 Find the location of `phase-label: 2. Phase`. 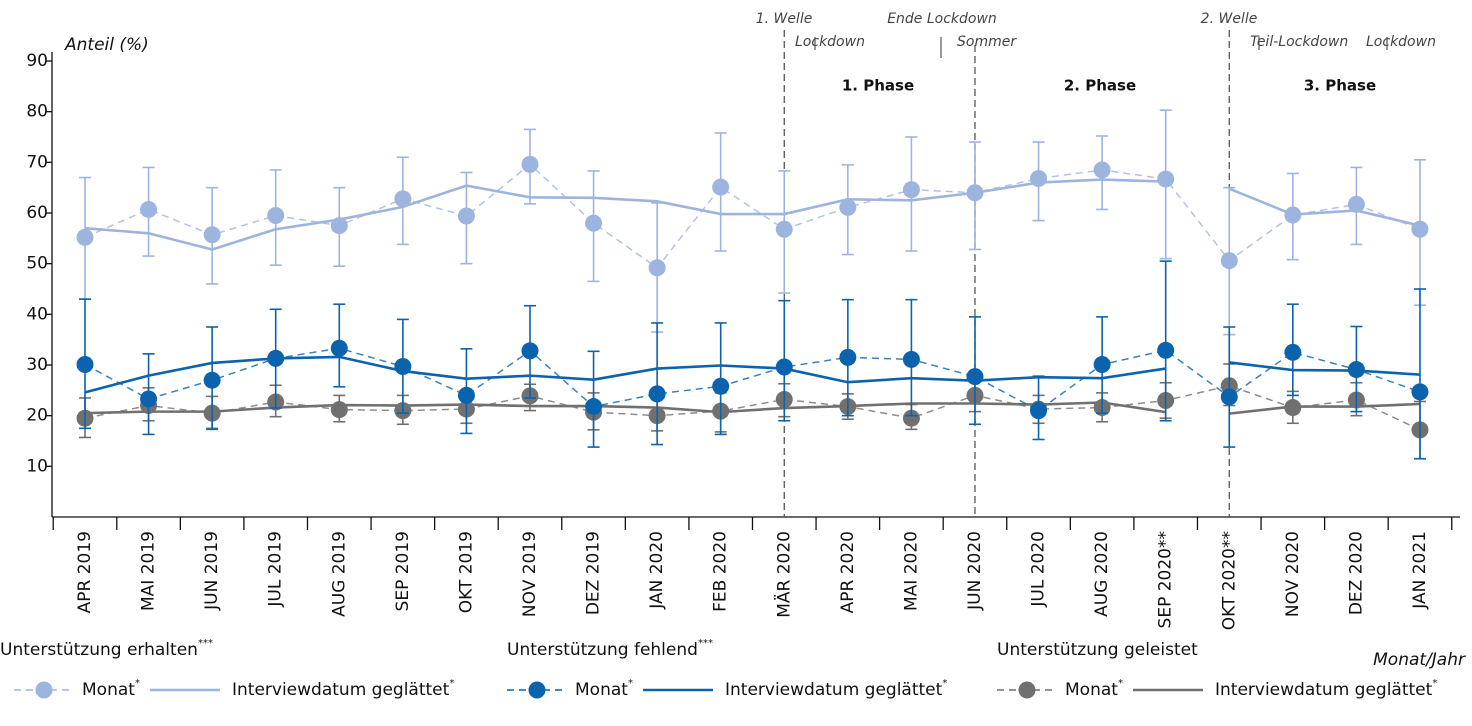

phase-label: 2. Phase is located at coordinates (1100, 86).